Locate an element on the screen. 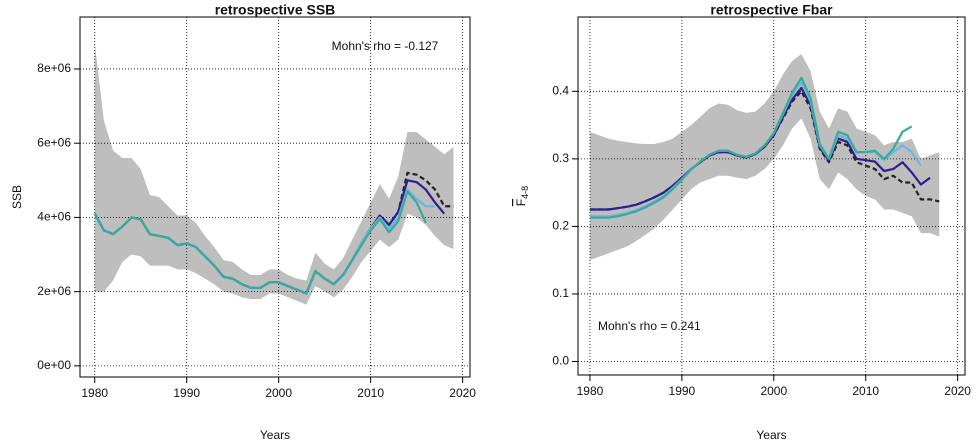  y-axis-label-main: SSB is located at coordinates (17, 197).